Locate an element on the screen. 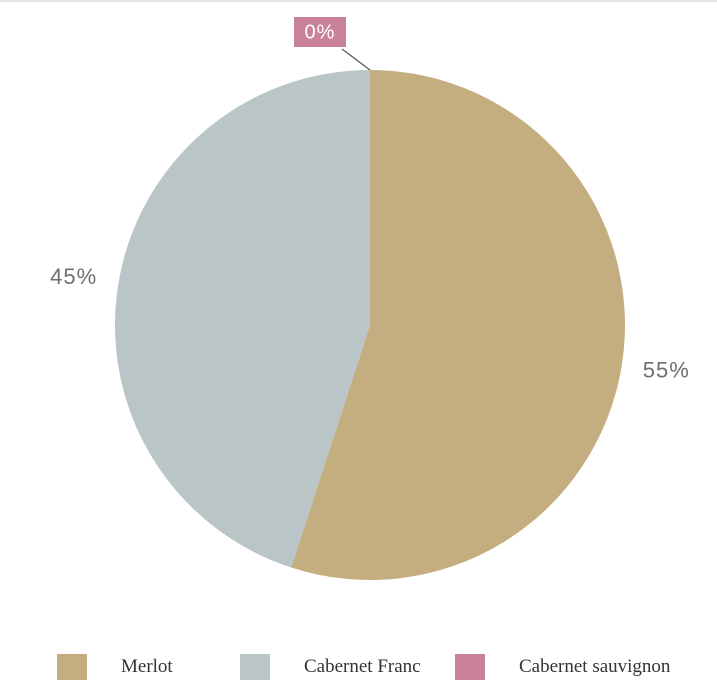 Image resolution: width=717 pixels, height=682 pixels. legend-label-merlot: Merlot is located at coordinates (147, 666).